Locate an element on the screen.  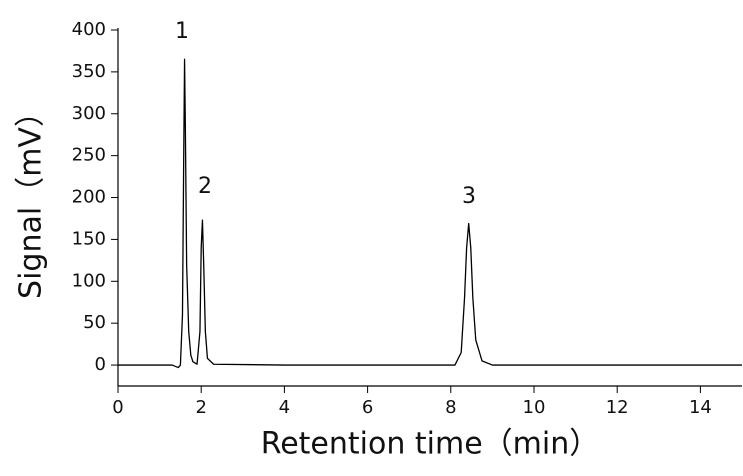
x-tick-label: 10 is located at coordinates (534, 407).